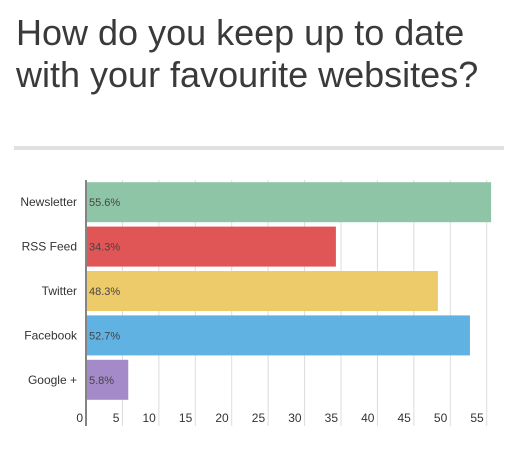 The height and width of the screenshot is (463, 517). What do you see at coordinates (116, 418) in the screenshot?
I see `x-tick-label: 5` at bounding box center [116, 418].